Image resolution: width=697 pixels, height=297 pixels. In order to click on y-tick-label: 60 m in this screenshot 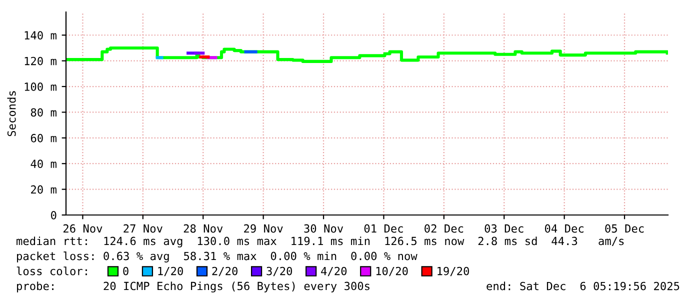, I will do `click(43, 138)`.